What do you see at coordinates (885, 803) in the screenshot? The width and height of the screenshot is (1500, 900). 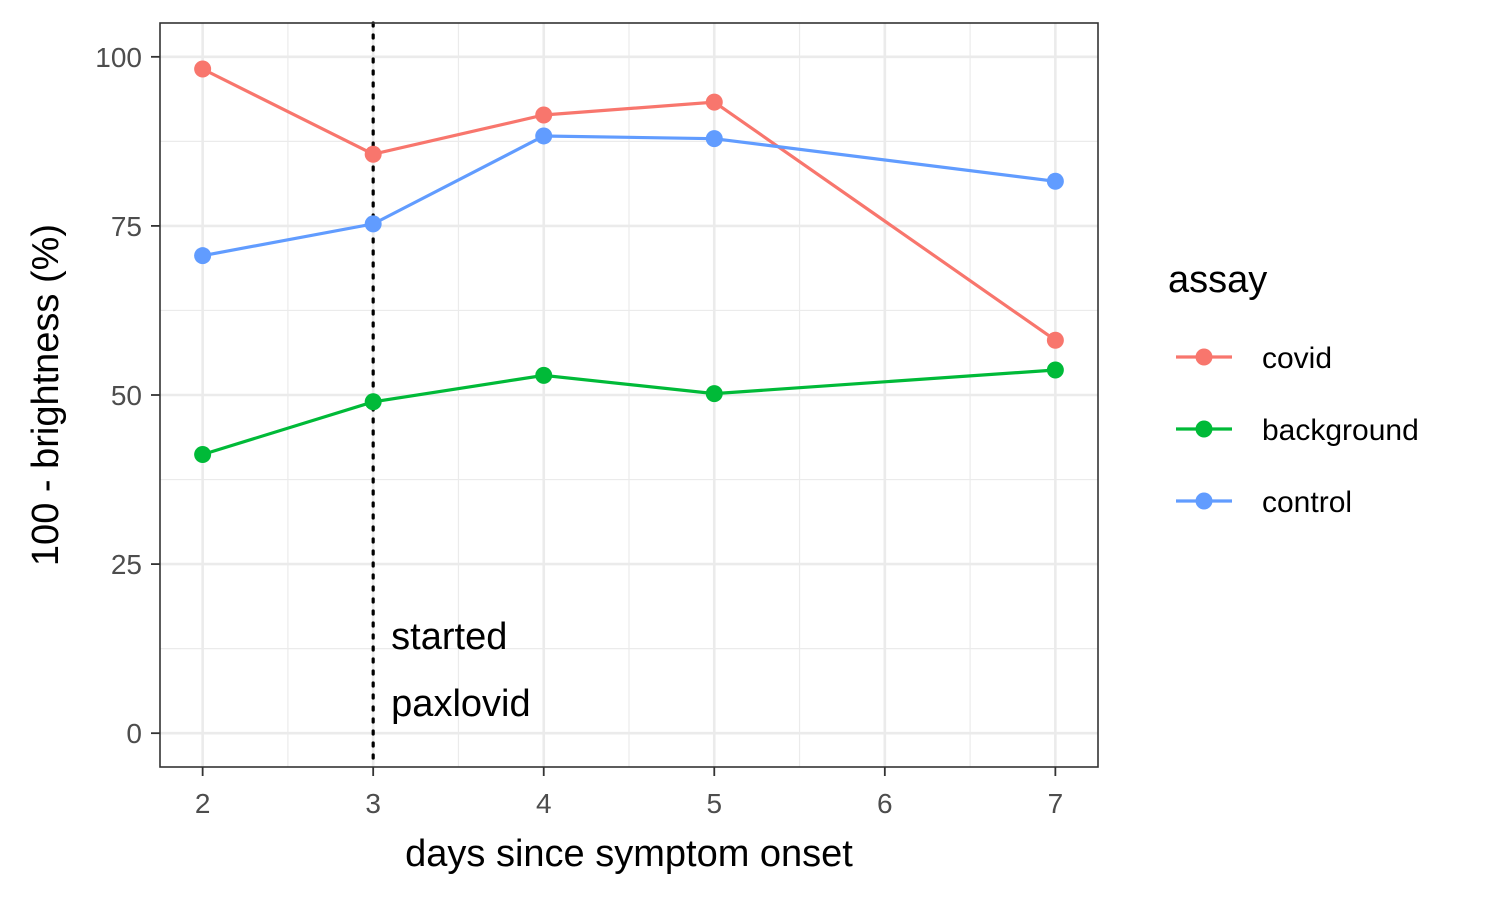 I see `x-tick-label: 6` at bounding box center [885, 803].